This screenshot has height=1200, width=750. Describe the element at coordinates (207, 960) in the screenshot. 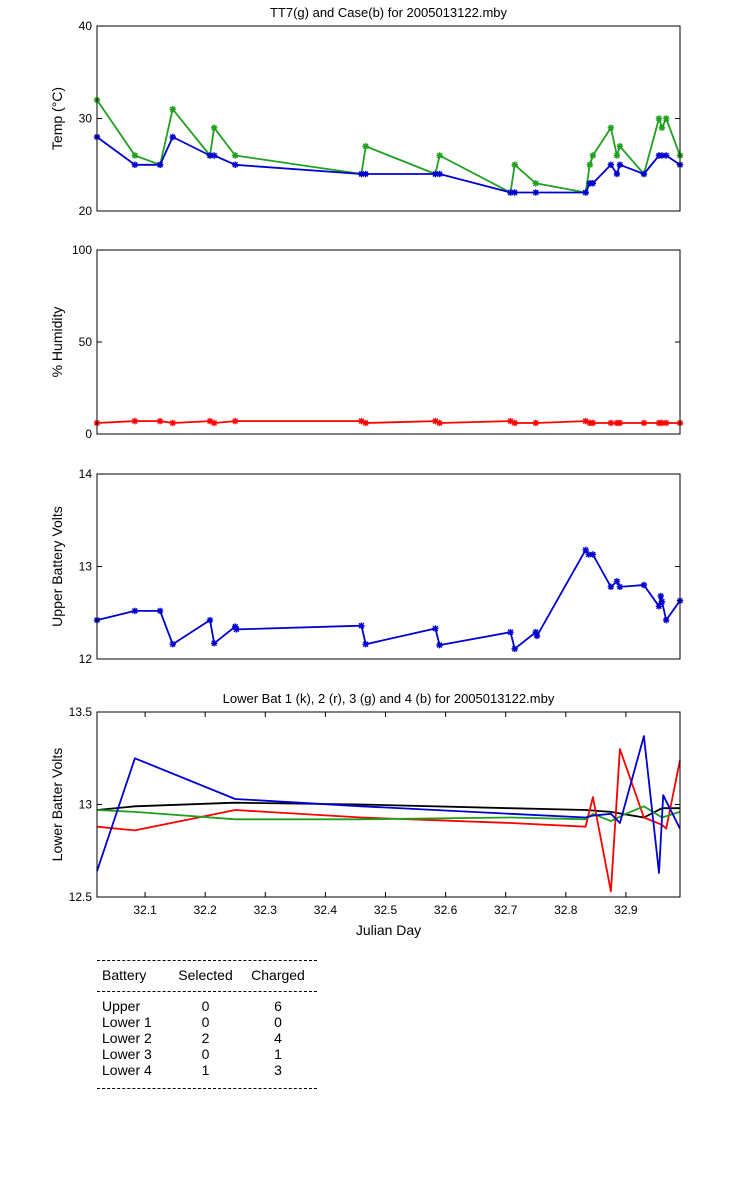

I see `table-top-rule` at that location.